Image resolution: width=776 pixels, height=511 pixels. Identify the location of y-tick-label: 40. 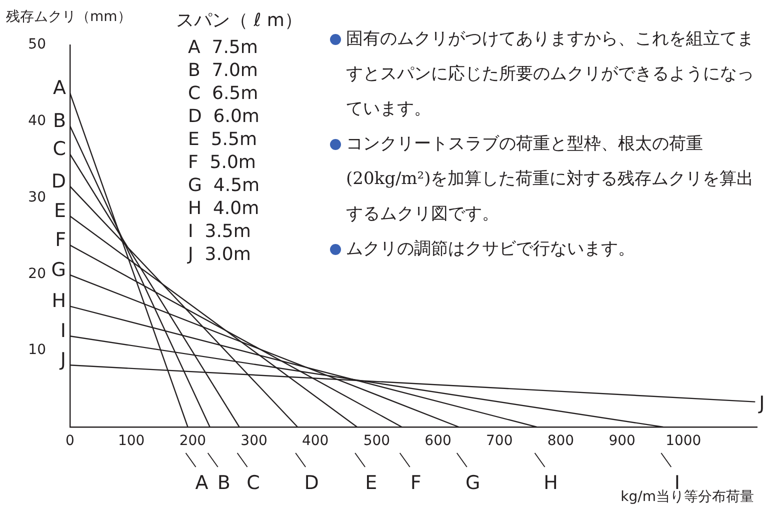
(37, 121).